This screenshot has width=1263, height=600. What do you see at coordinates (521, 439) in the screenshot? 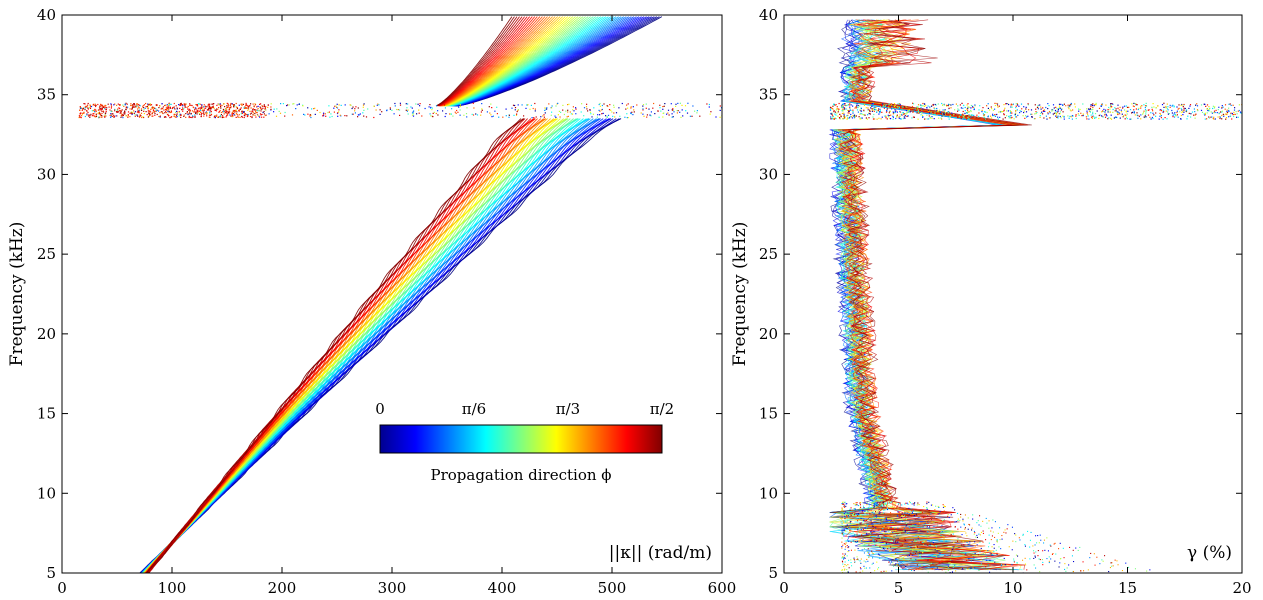
I see `colorbar-gradient` at bounding box center [521, 439].